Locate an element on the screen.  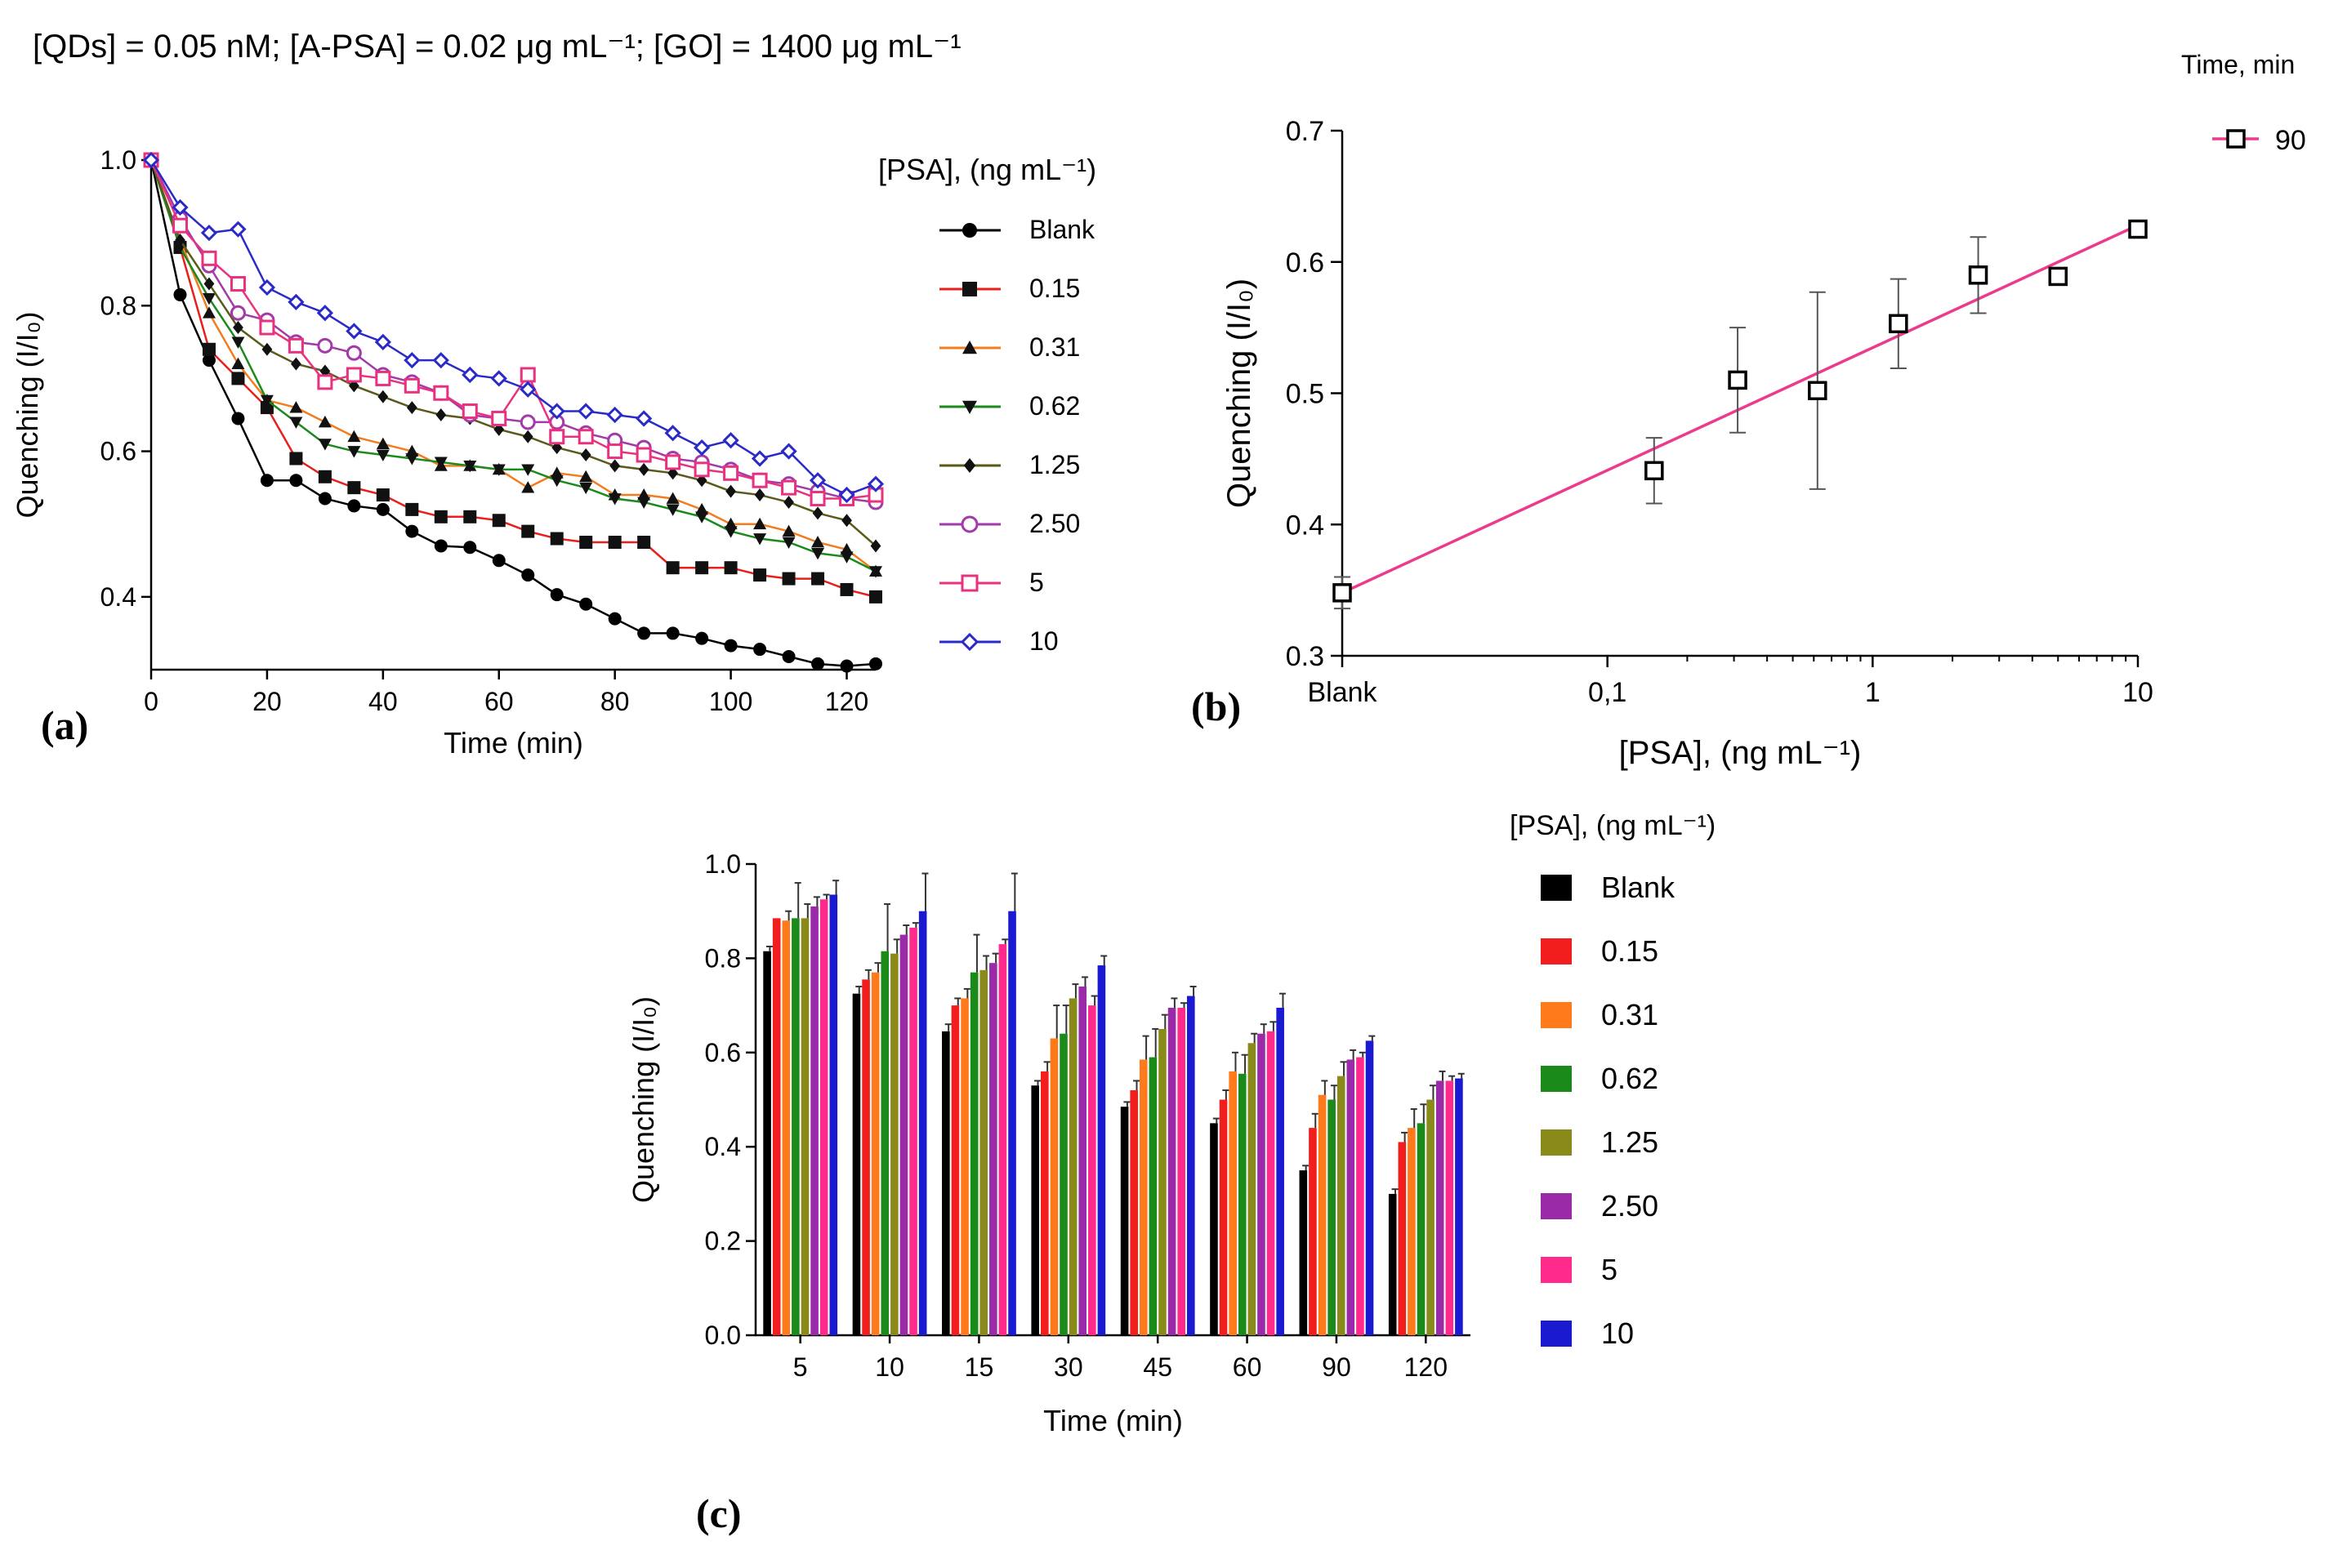
x-axis-title: [PSA], (ng mL⁻¹) is located at coordinates (1740, 753).